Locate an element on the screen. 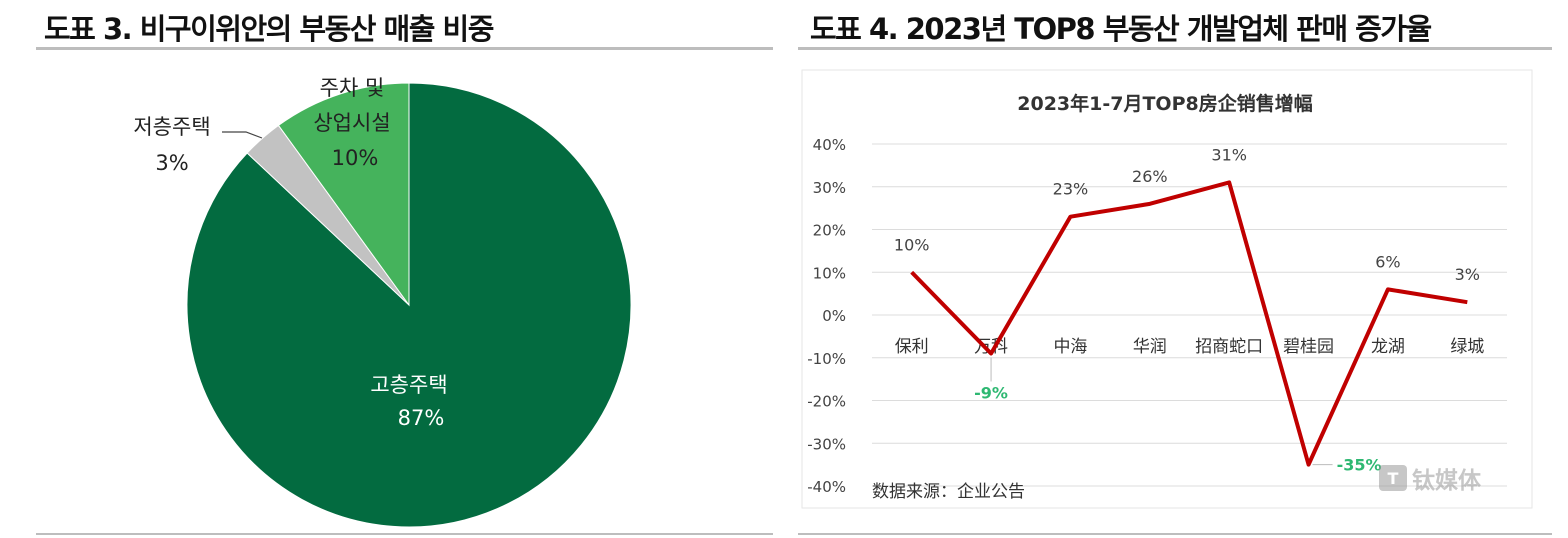  low-rise-leader-line is located at coordinates (242, 135).